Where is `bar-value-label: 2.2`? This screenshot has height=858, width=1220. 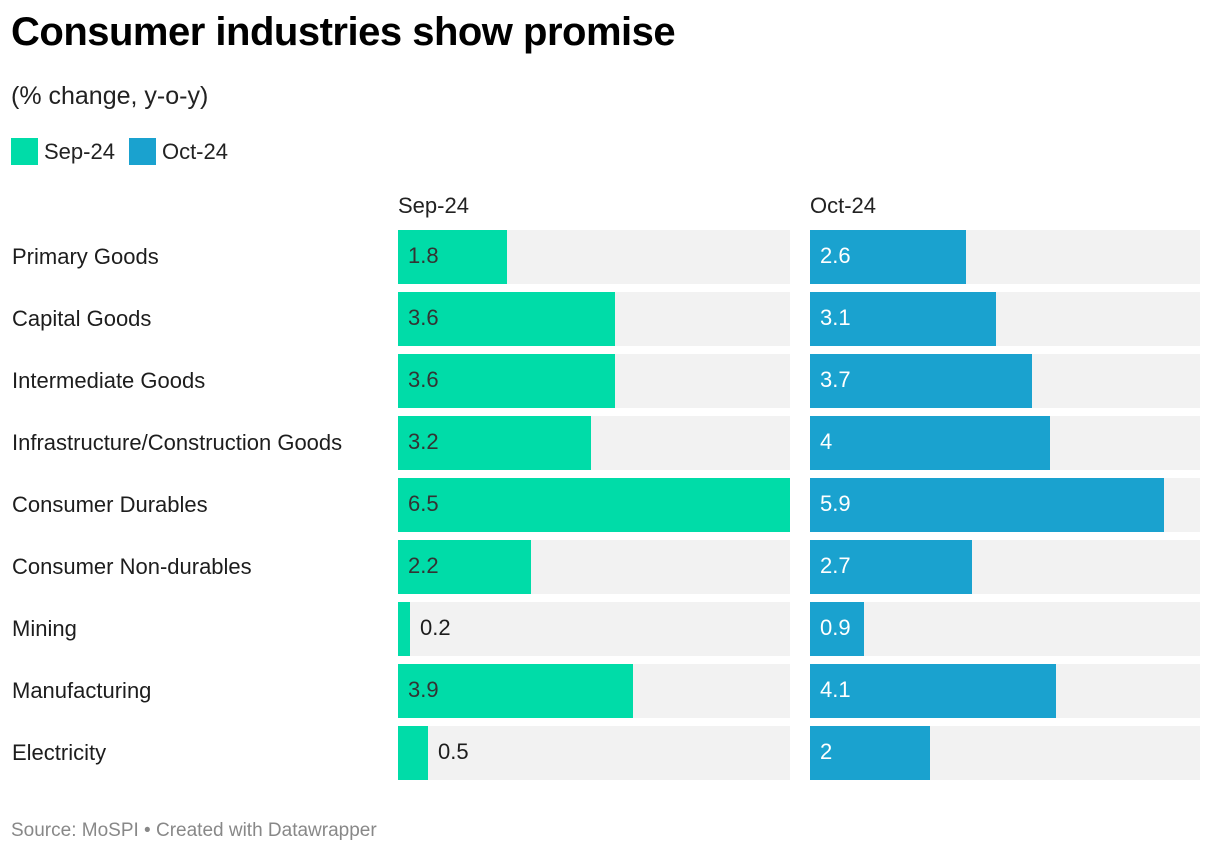
bar-value-label: 2.2 is located at coordinates (423, 565).